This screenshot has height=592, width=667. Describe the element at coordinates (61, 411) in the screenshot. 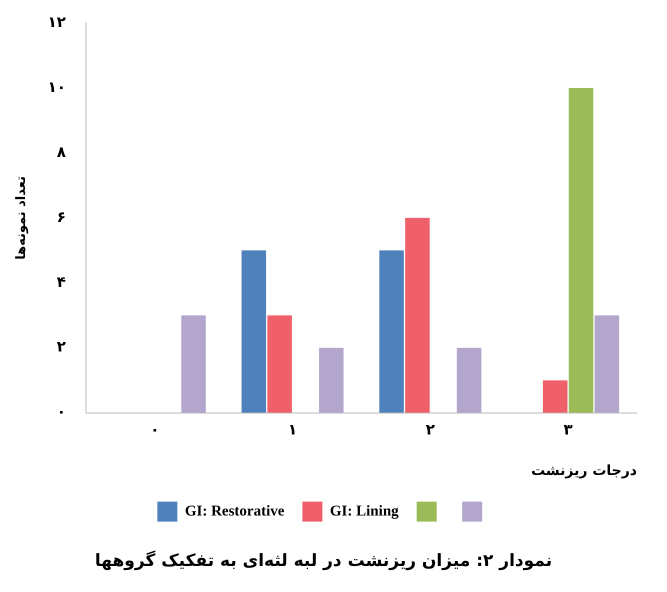

I see `y-tick-label: ۰` at that location.